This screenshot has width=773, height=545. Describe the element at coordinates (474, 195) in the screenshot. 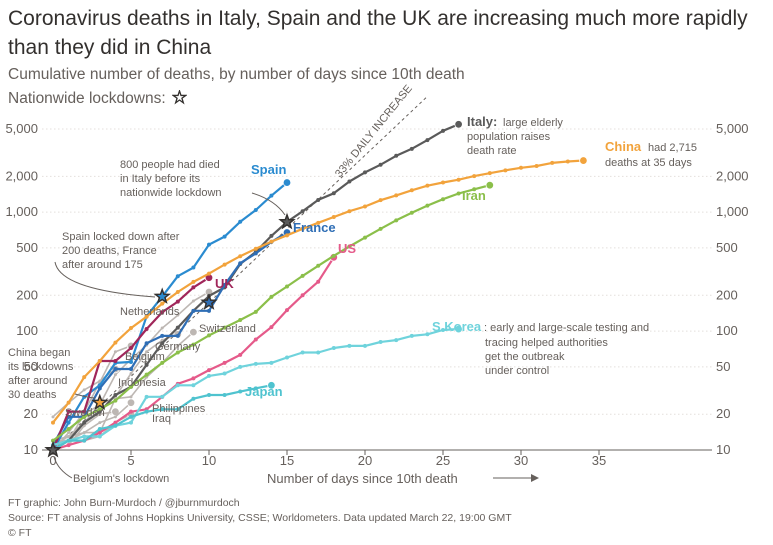

I see `series-label-iran: Iran` at that location.